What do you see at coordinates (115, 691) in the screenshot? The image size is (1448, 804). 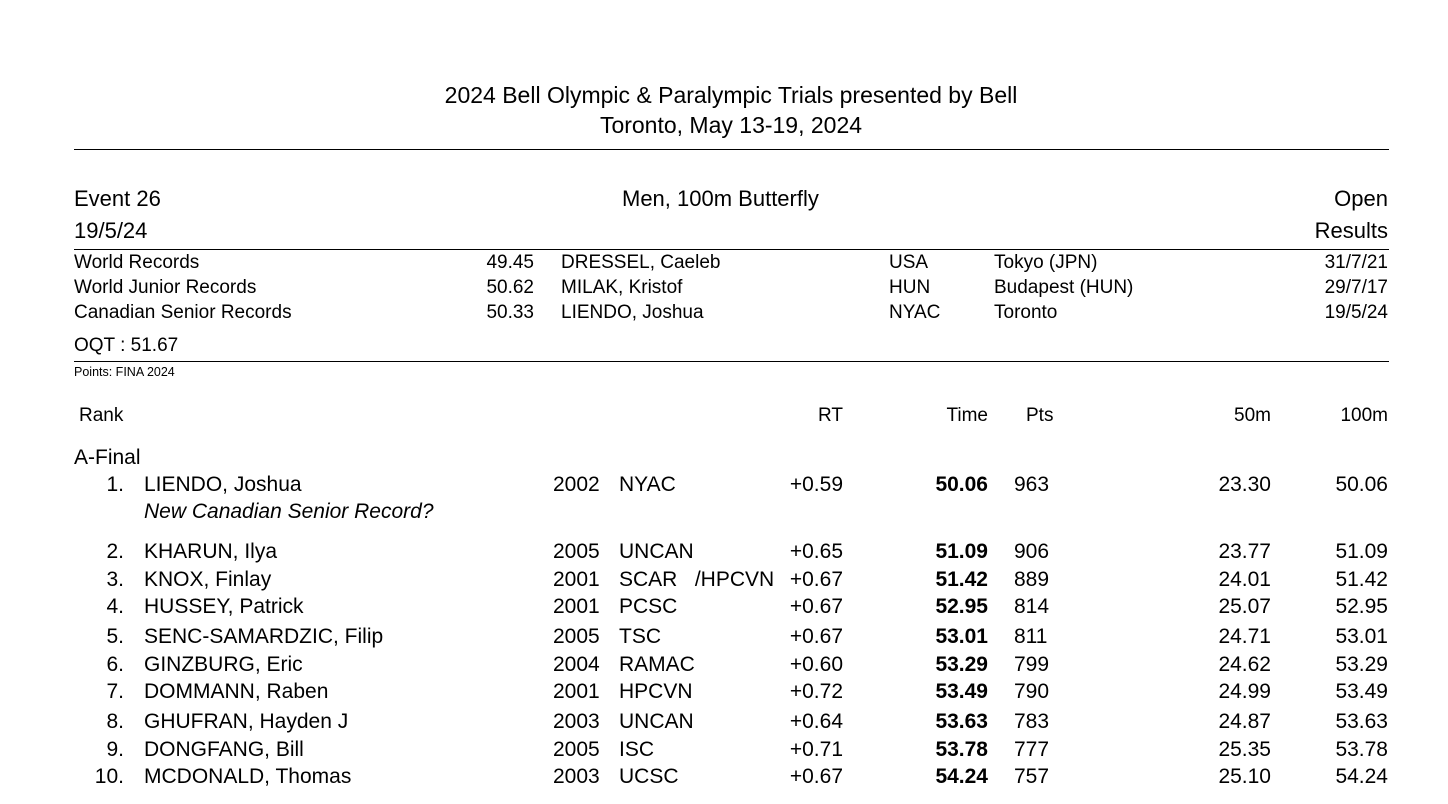 I see `result-rank: 7.` at bounding box center [115, 691].